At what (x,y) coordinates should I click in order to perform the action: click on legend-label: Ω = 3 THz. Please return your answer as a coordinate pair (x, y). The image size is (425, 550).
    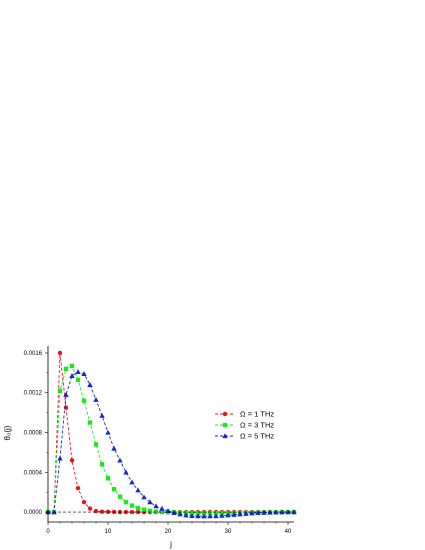
    Looking at the image, I should click on (257, 425).